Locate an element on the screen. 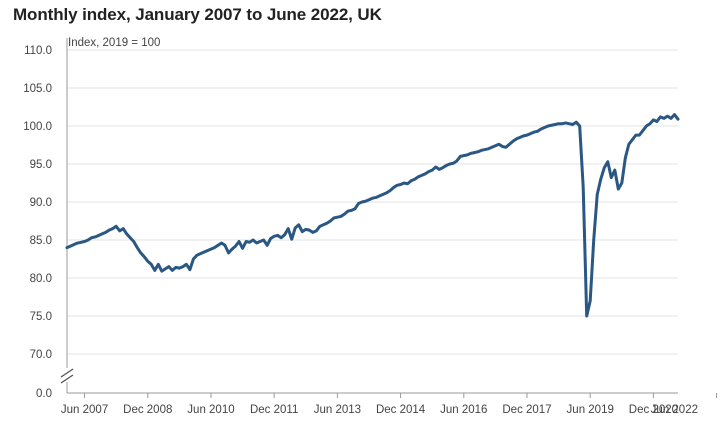 This screenshot has height=441, width=727. y-tick-label: 100.0 is located at coordinates (37, 127).